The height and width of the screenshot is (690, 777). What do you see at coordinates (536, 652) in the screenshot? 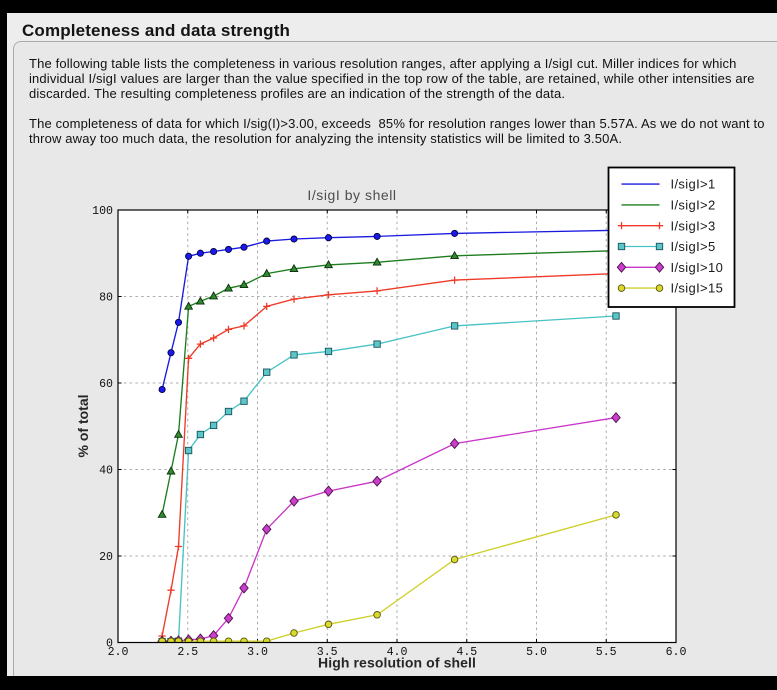
I see `svg-text: 5.0` at bounding box center [536, 652].